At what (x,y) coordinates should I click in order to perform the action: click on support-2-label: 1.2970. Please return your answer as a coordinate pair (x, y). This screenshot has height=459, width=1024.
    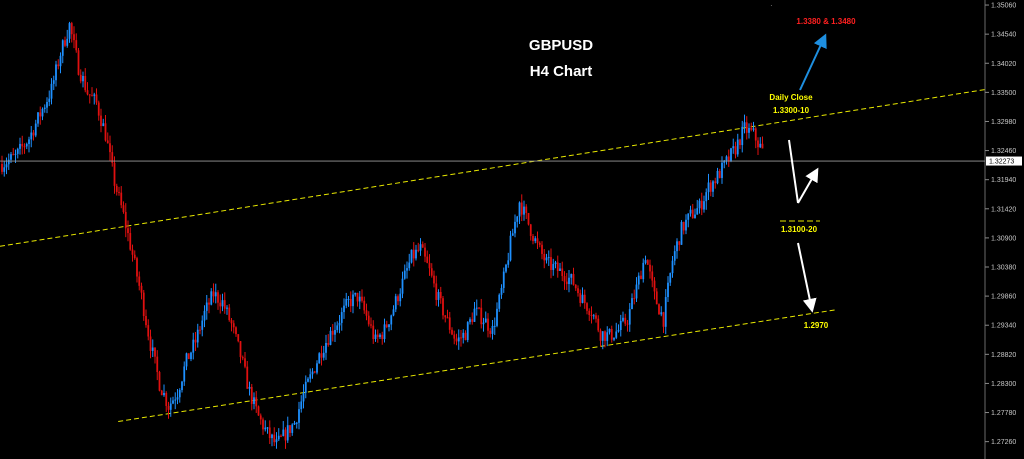
    Looking at the image, I should click on (816, 325).